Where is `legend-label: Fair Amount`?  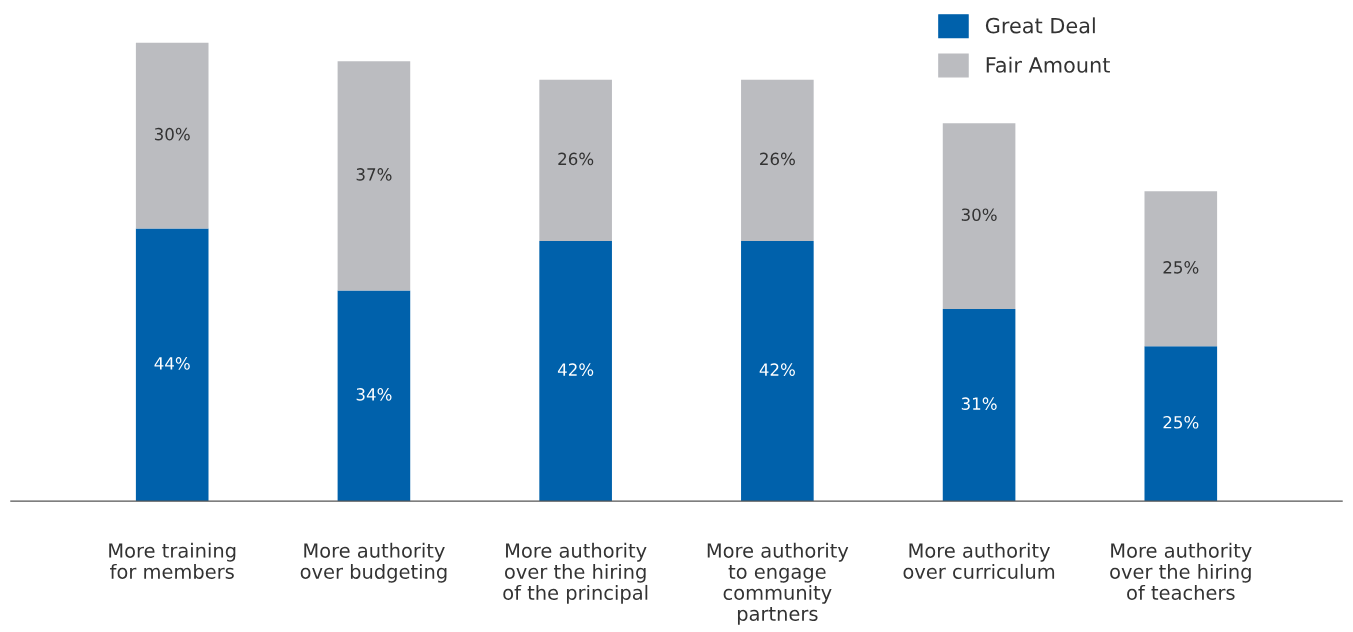
legend-label: Fair Amount is located at coordinates (1048, 64).